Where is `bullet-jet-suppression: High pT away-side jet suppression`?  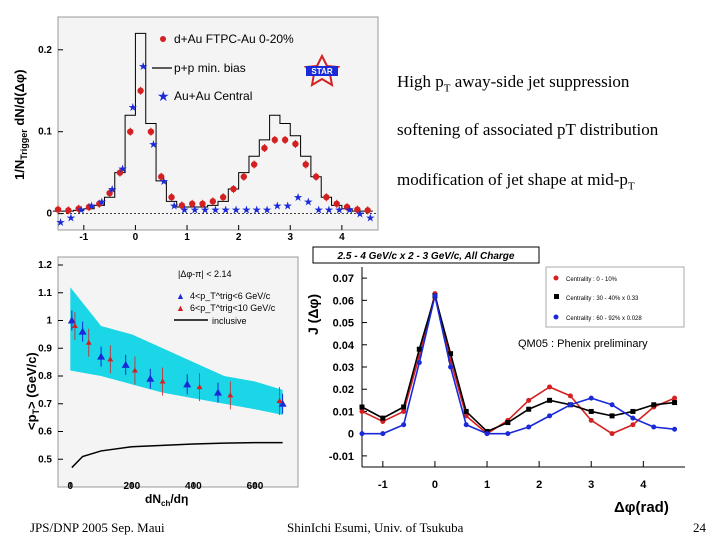
bullet-jet-suppression: High pT away-side jet suppression is located at coordinates (513, 83).